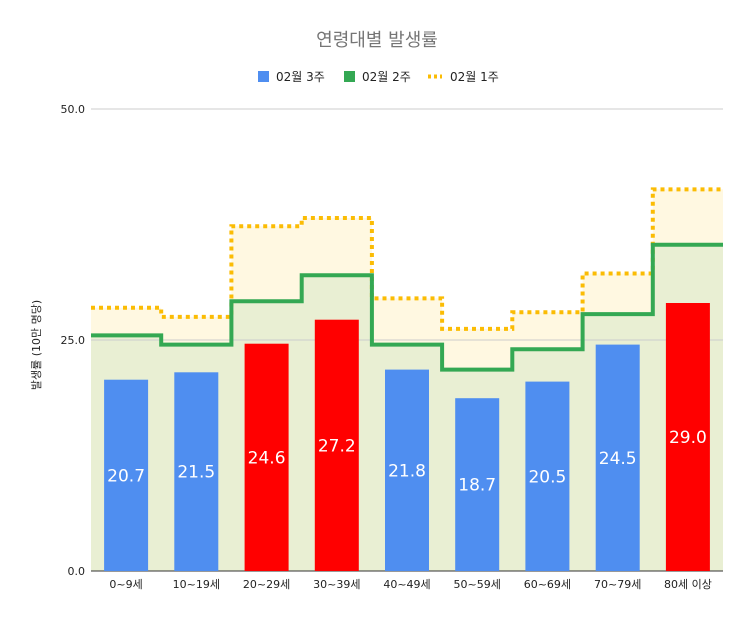 The image size is (754, 621). Describe the element at coordinates (36, 345) in the screenshot. I see `y-axis-label: 발생률 (10만 명당)` at that location.